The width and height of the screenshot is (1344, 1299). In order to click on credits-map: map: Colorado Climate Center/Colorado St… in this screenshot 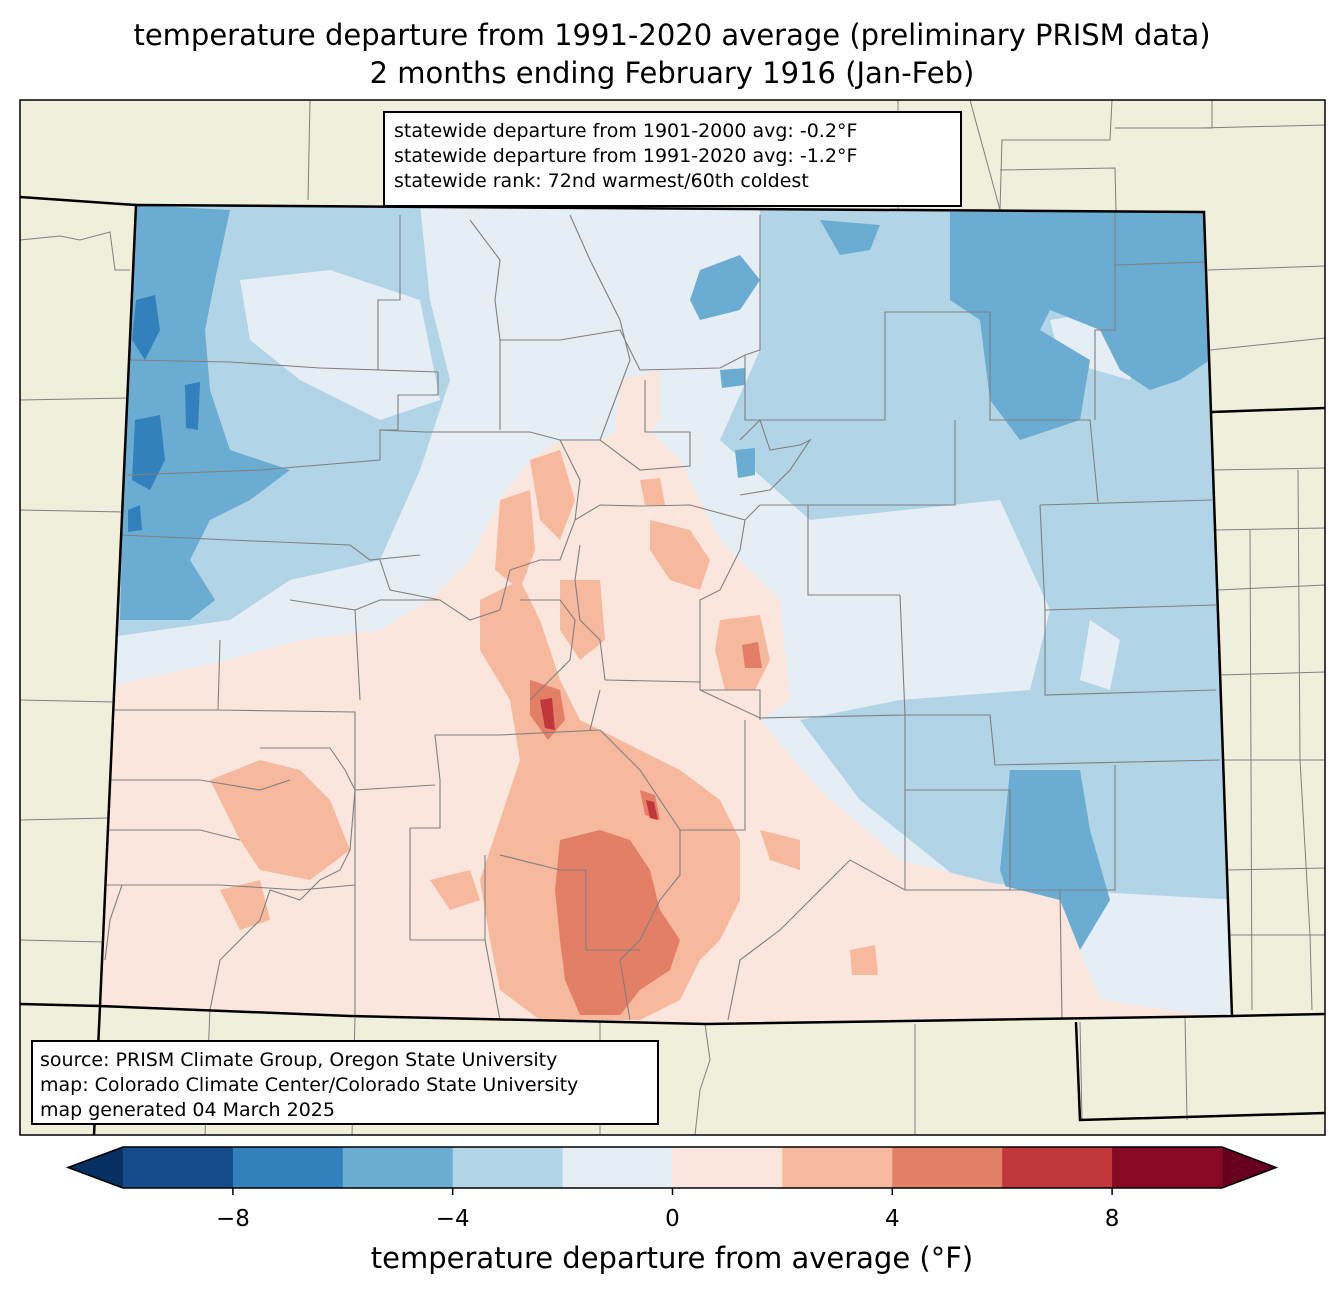, I will do `click(309, 1085)`.